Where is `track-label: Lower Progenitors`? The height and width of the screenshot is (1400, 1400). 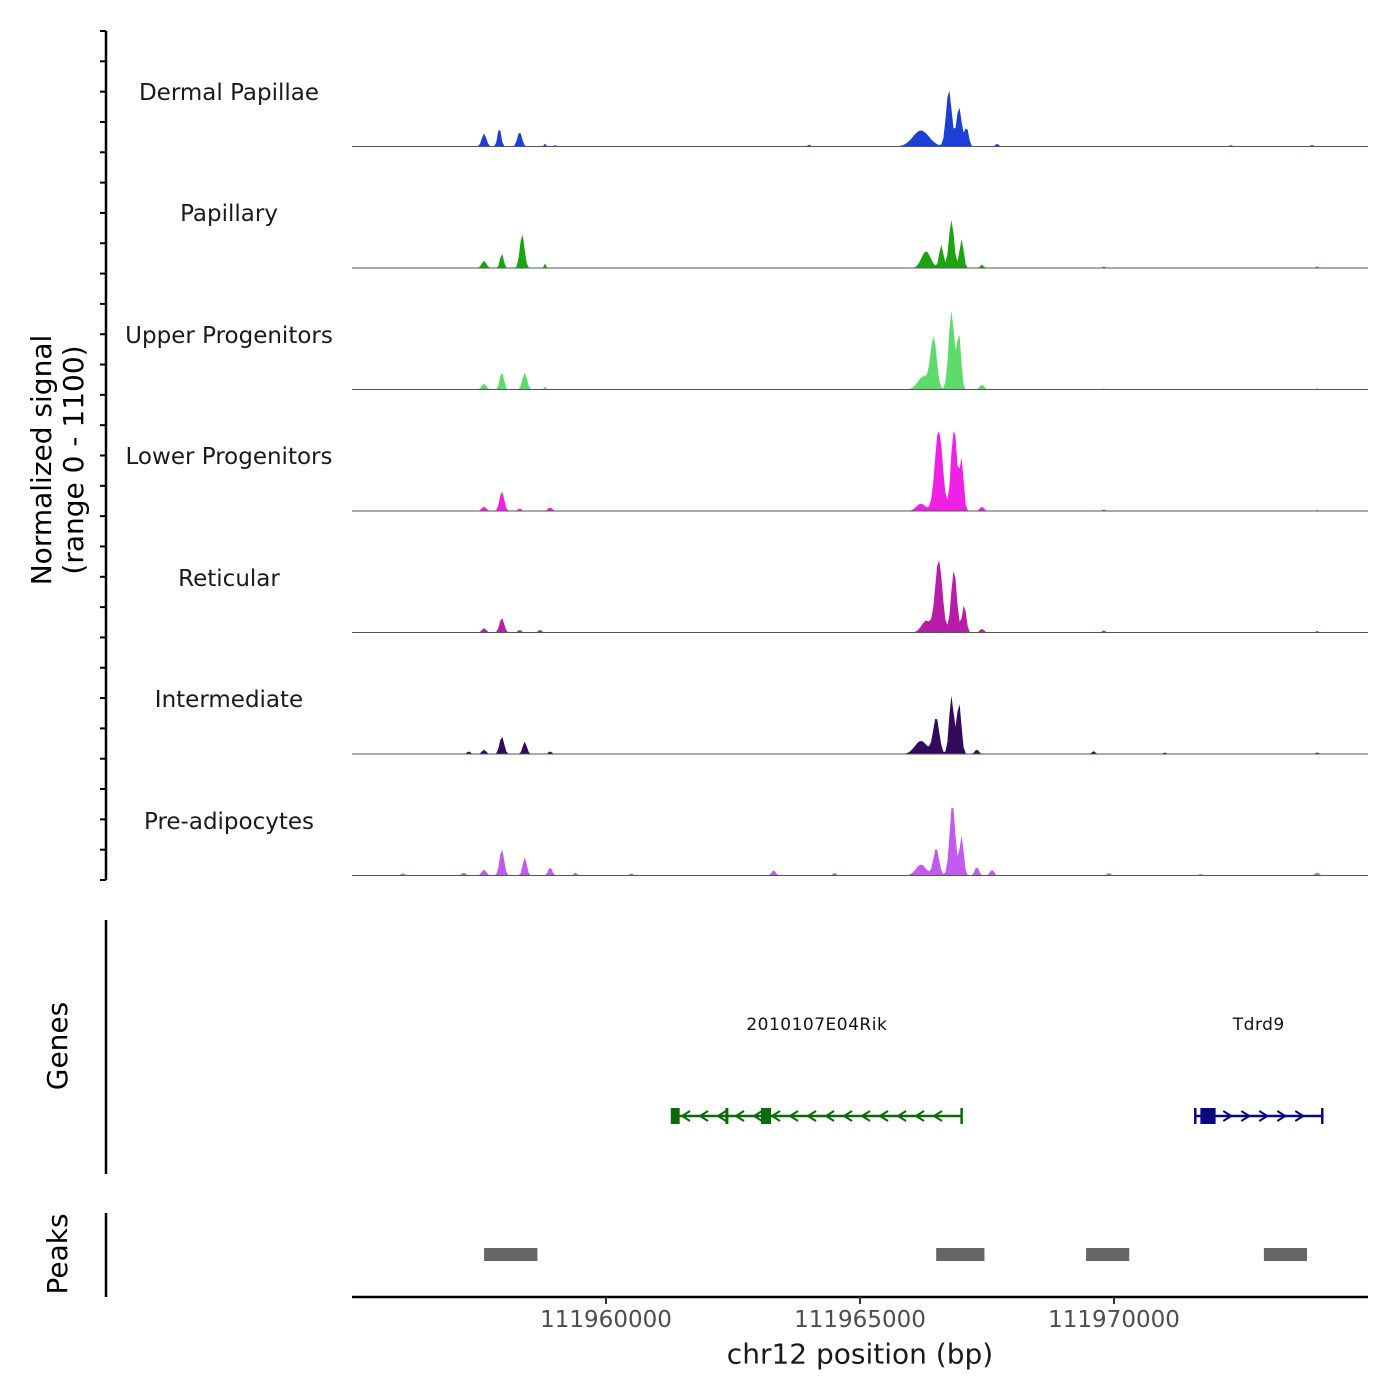
track-label: Lower Progenitors is located at coordinates (229, 457).